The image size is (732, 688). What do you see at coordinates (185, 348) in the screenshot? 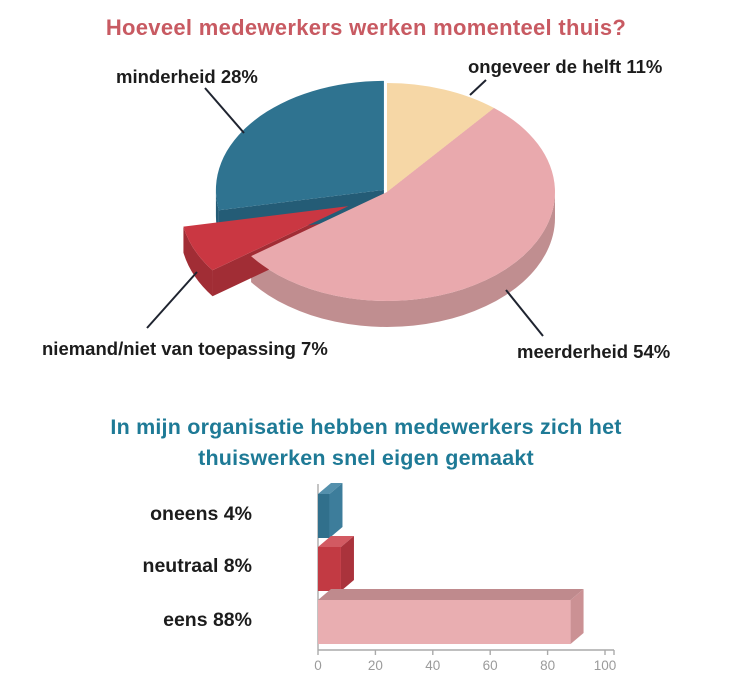
I see `pie-label-niemand-niet-van-toepassing: niemand/niet van toepassing 7%` at bounding box center [185, 348].